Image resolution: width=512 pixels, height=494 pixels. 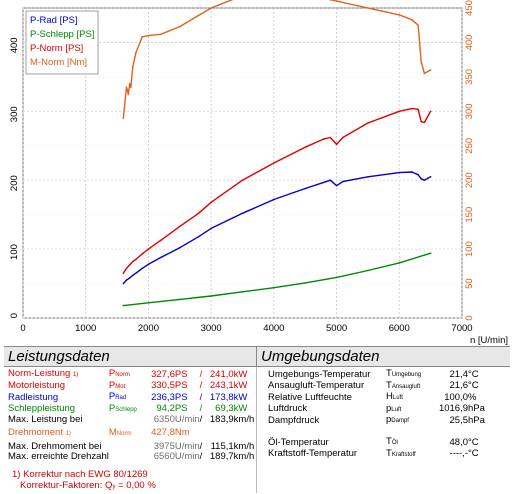 I want to click on env-label: Kraftstoff-Temperatur, so click(x=313, y=453).